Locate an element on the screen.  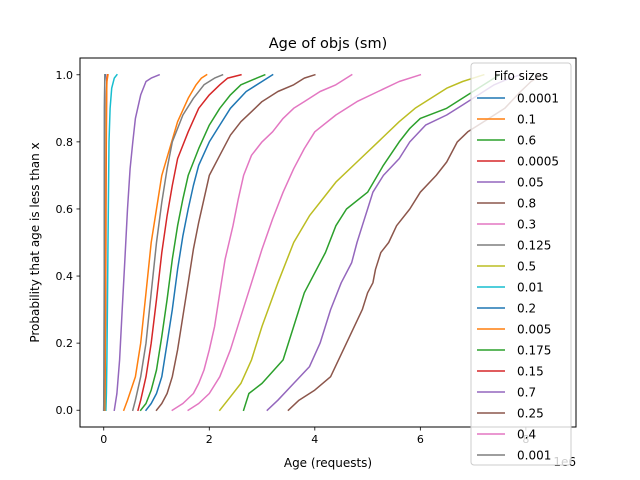
legend-title: Fifo sizes is located at coordinates (521, 76).